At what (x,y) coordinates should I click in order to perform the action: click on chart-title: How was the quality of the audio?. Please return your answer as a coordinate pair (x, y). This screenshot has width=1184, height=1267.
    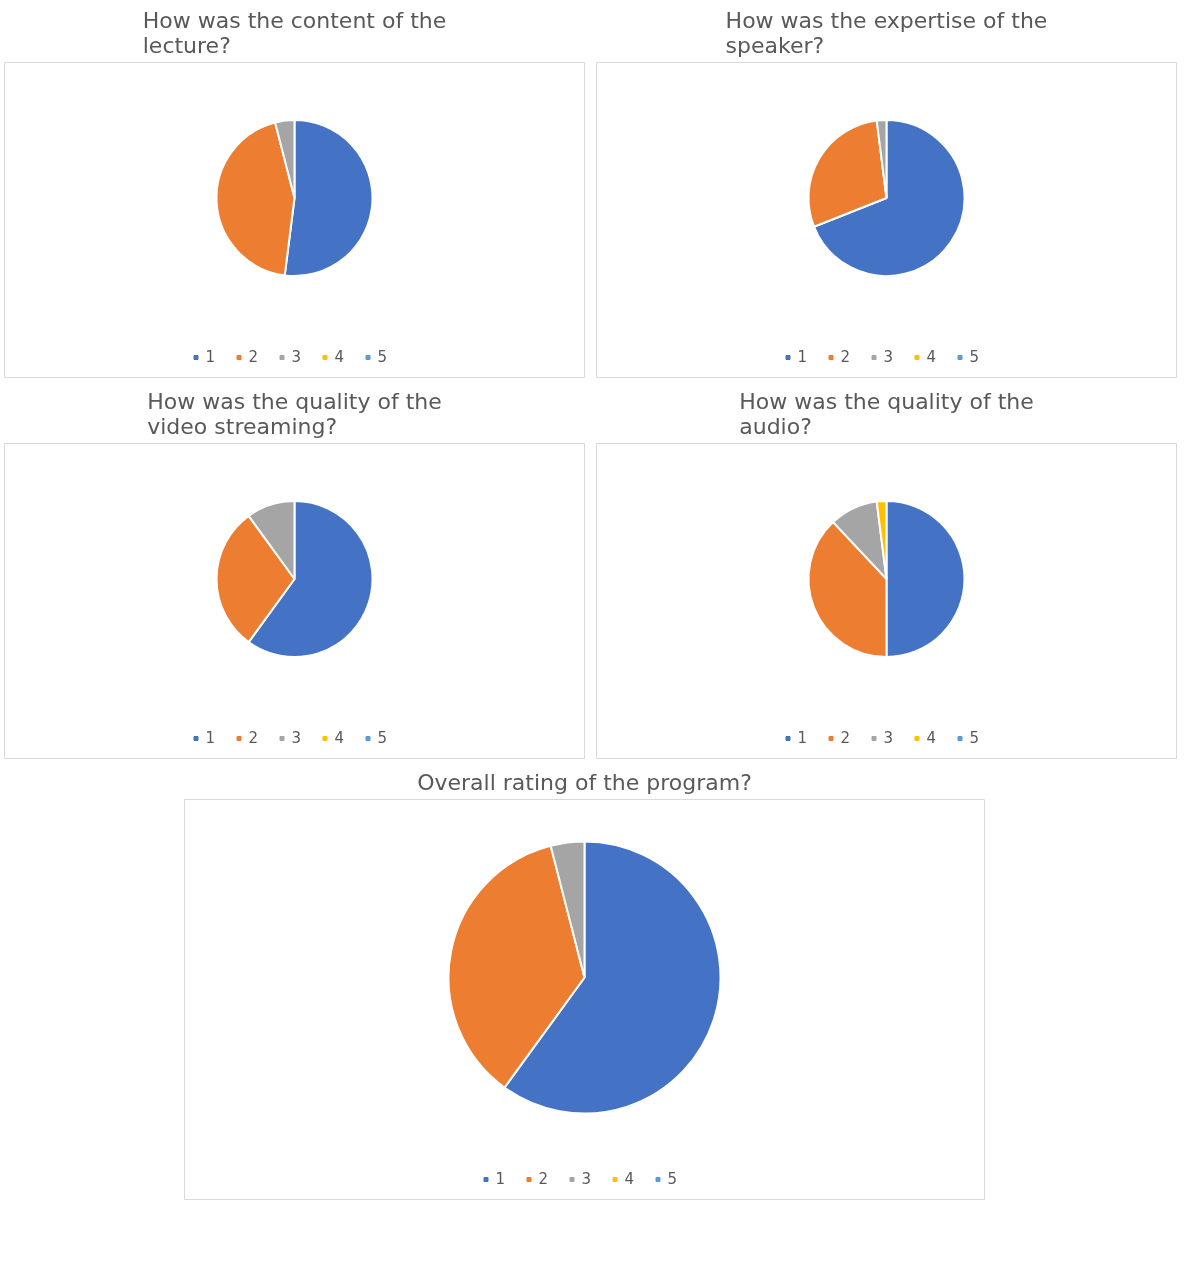
    Looking at the image, I should click on (886, 413).